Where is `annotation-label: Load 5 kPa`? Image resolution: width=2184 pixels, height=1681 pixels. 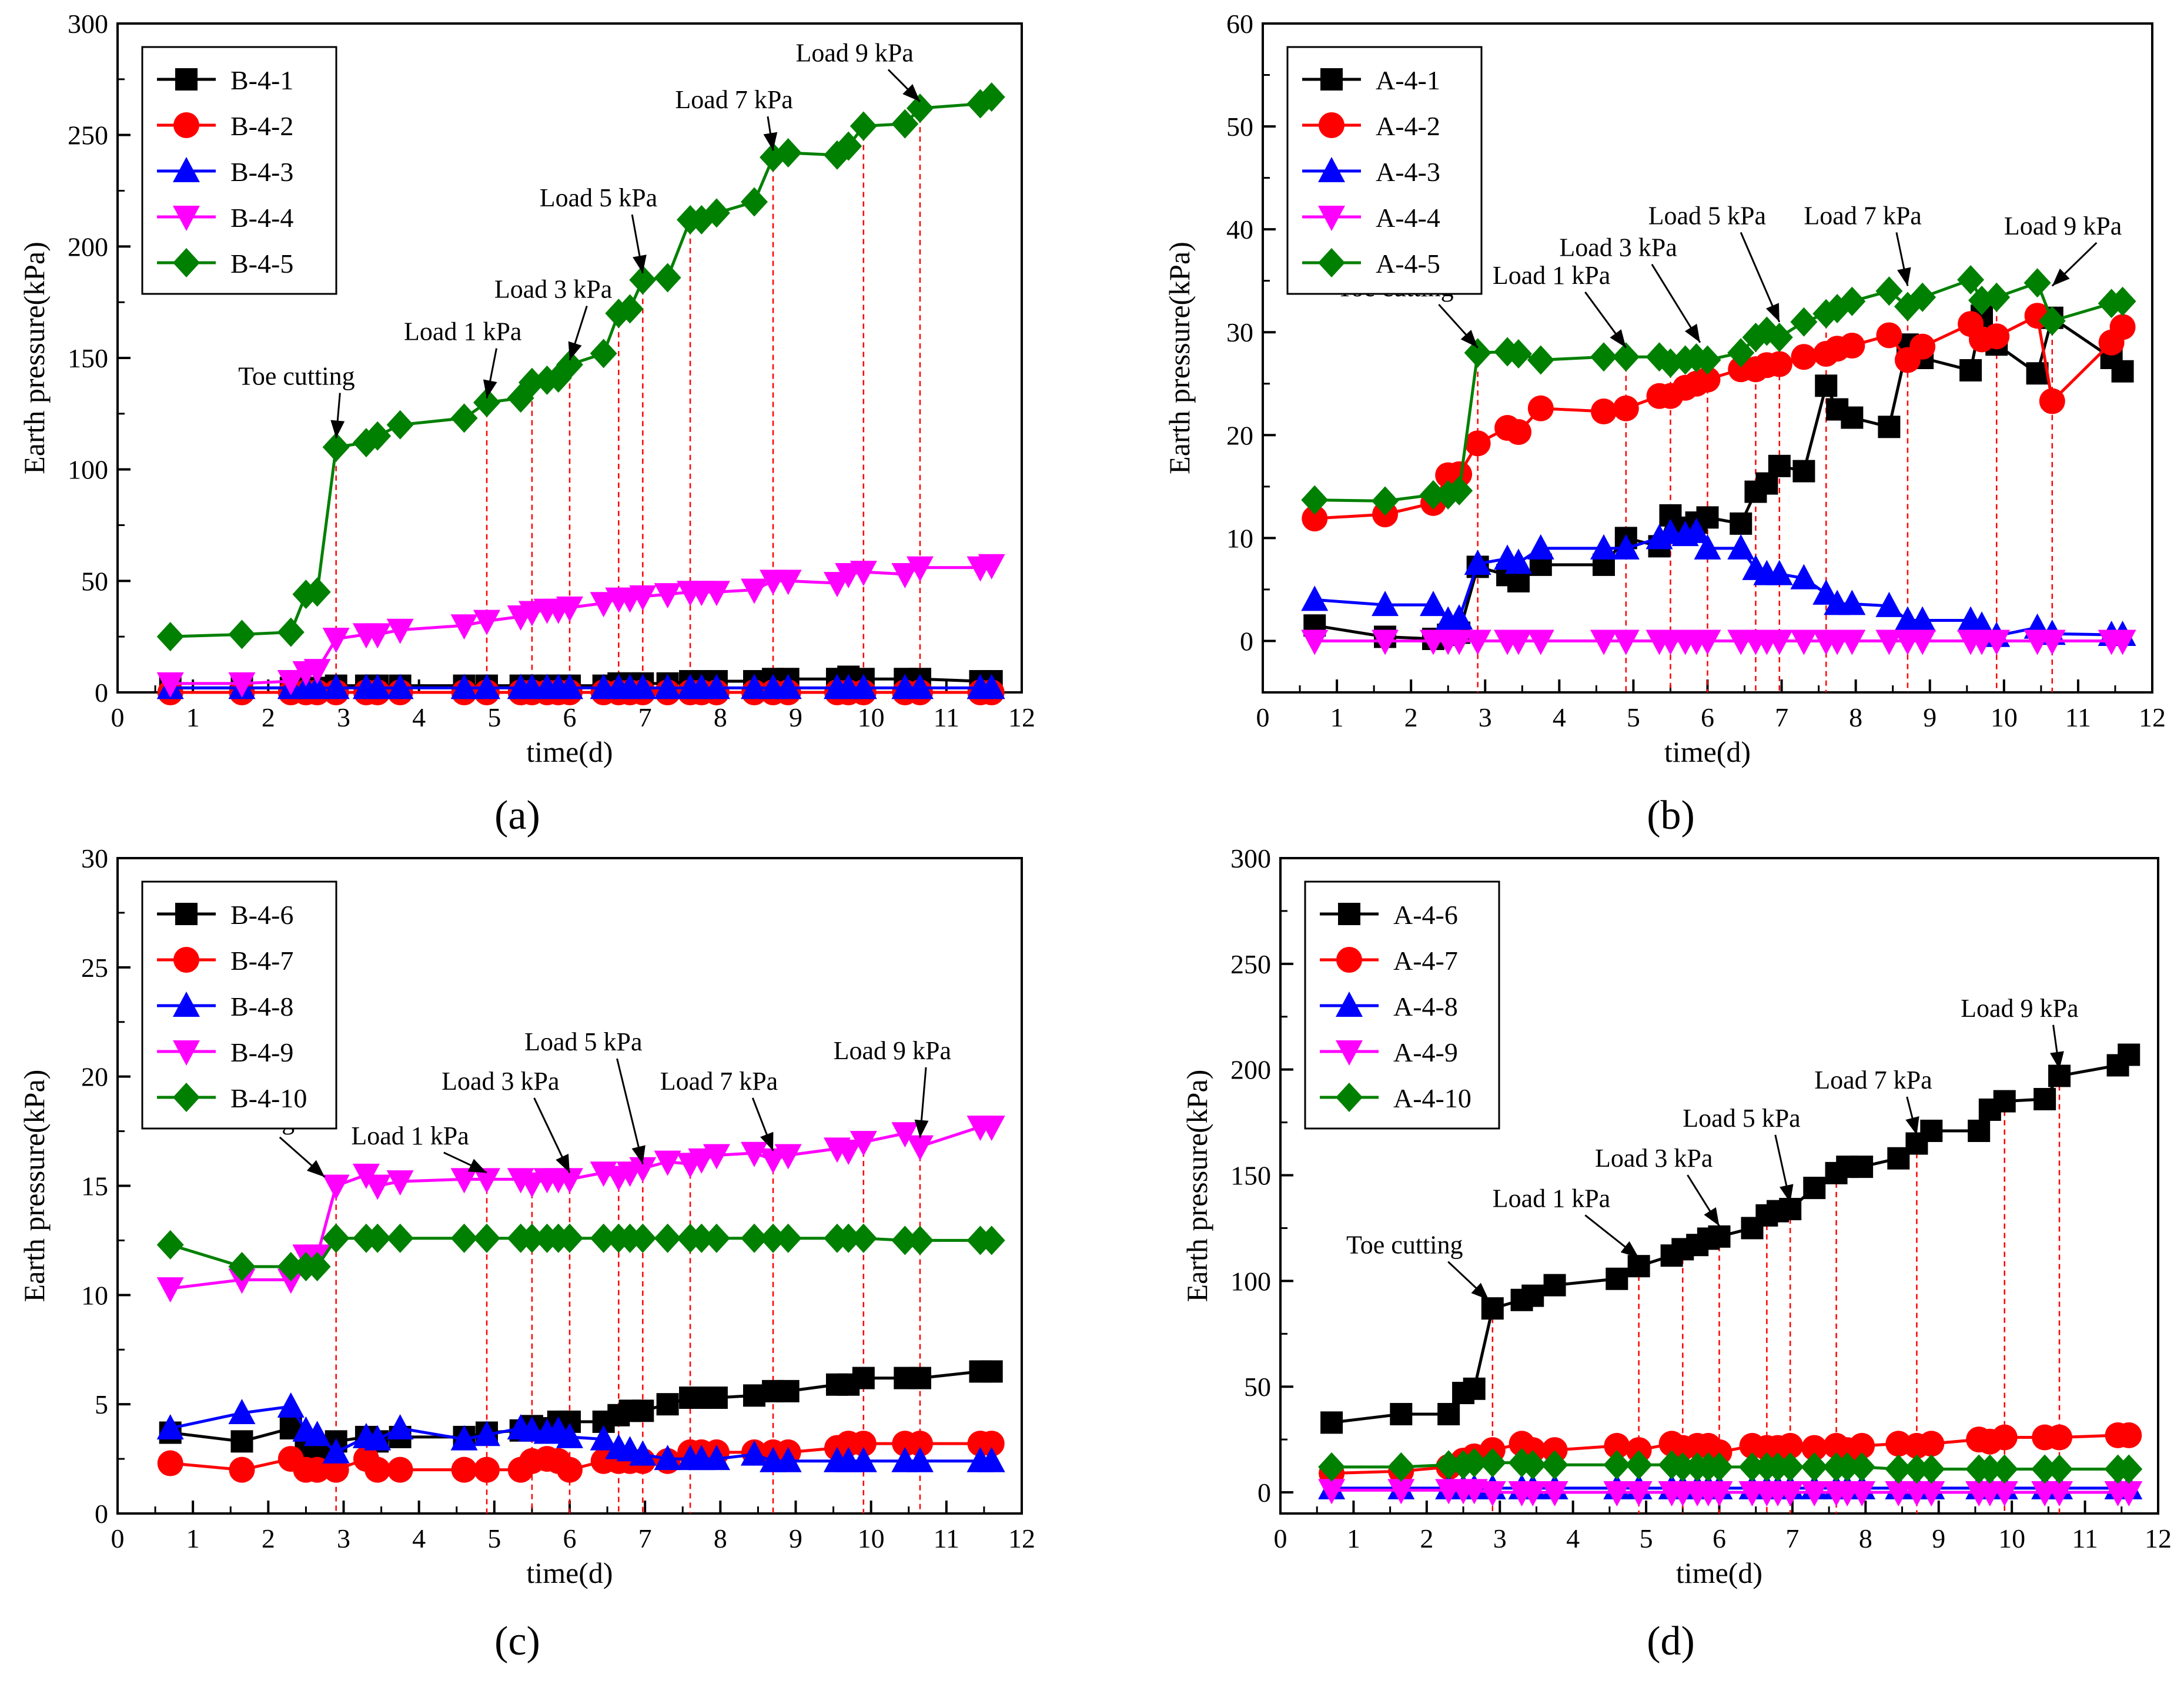
annotation-label: Load 5 kPa is located at coordinates (1707, 216).